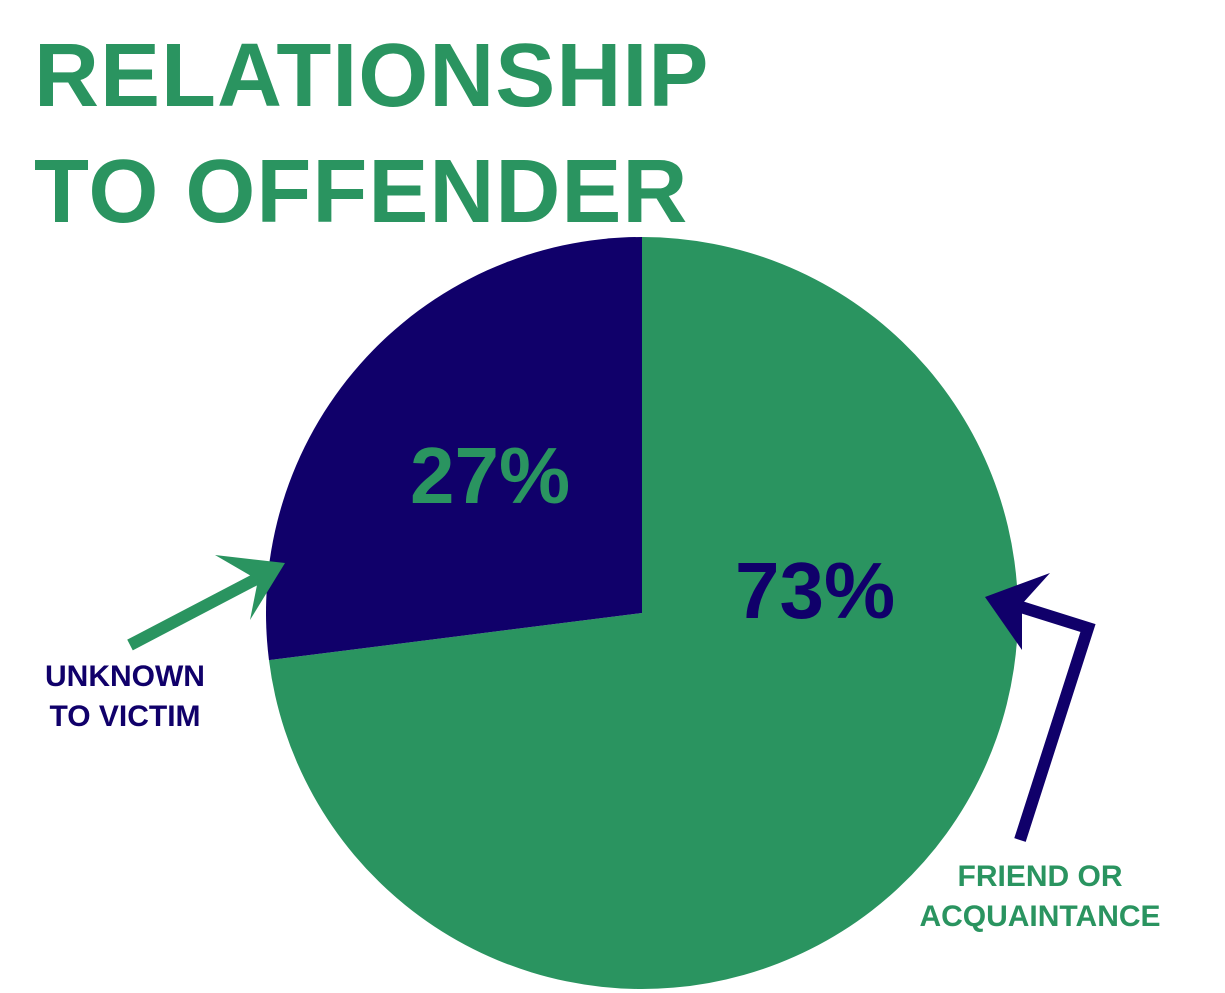 Image resolution: width=1225 pixels, height=993 pixels. Describe the element at coordinates (815, 590) in the screenshot. I see `data-label: 73%` at that location.